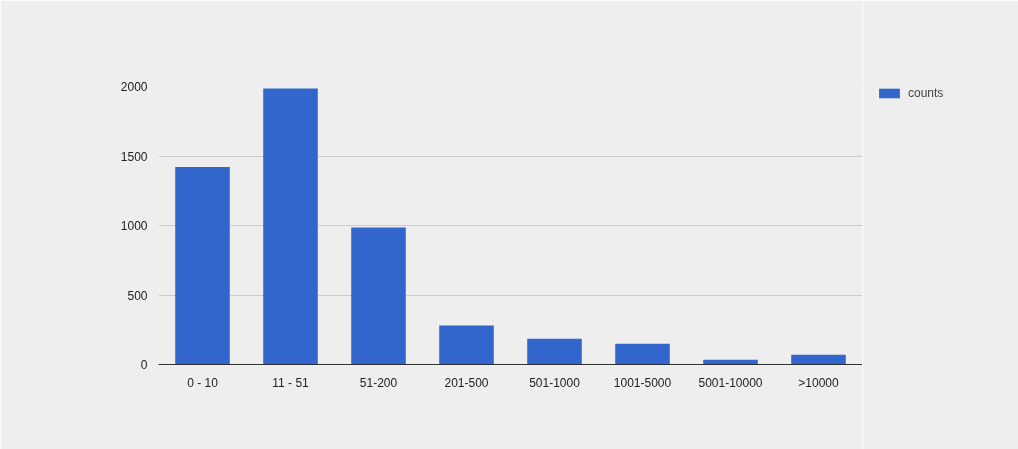  Describe the element at coordinates (642, 382) in the screenshot. I see `x-tick-label: 1001-5000` at that location.